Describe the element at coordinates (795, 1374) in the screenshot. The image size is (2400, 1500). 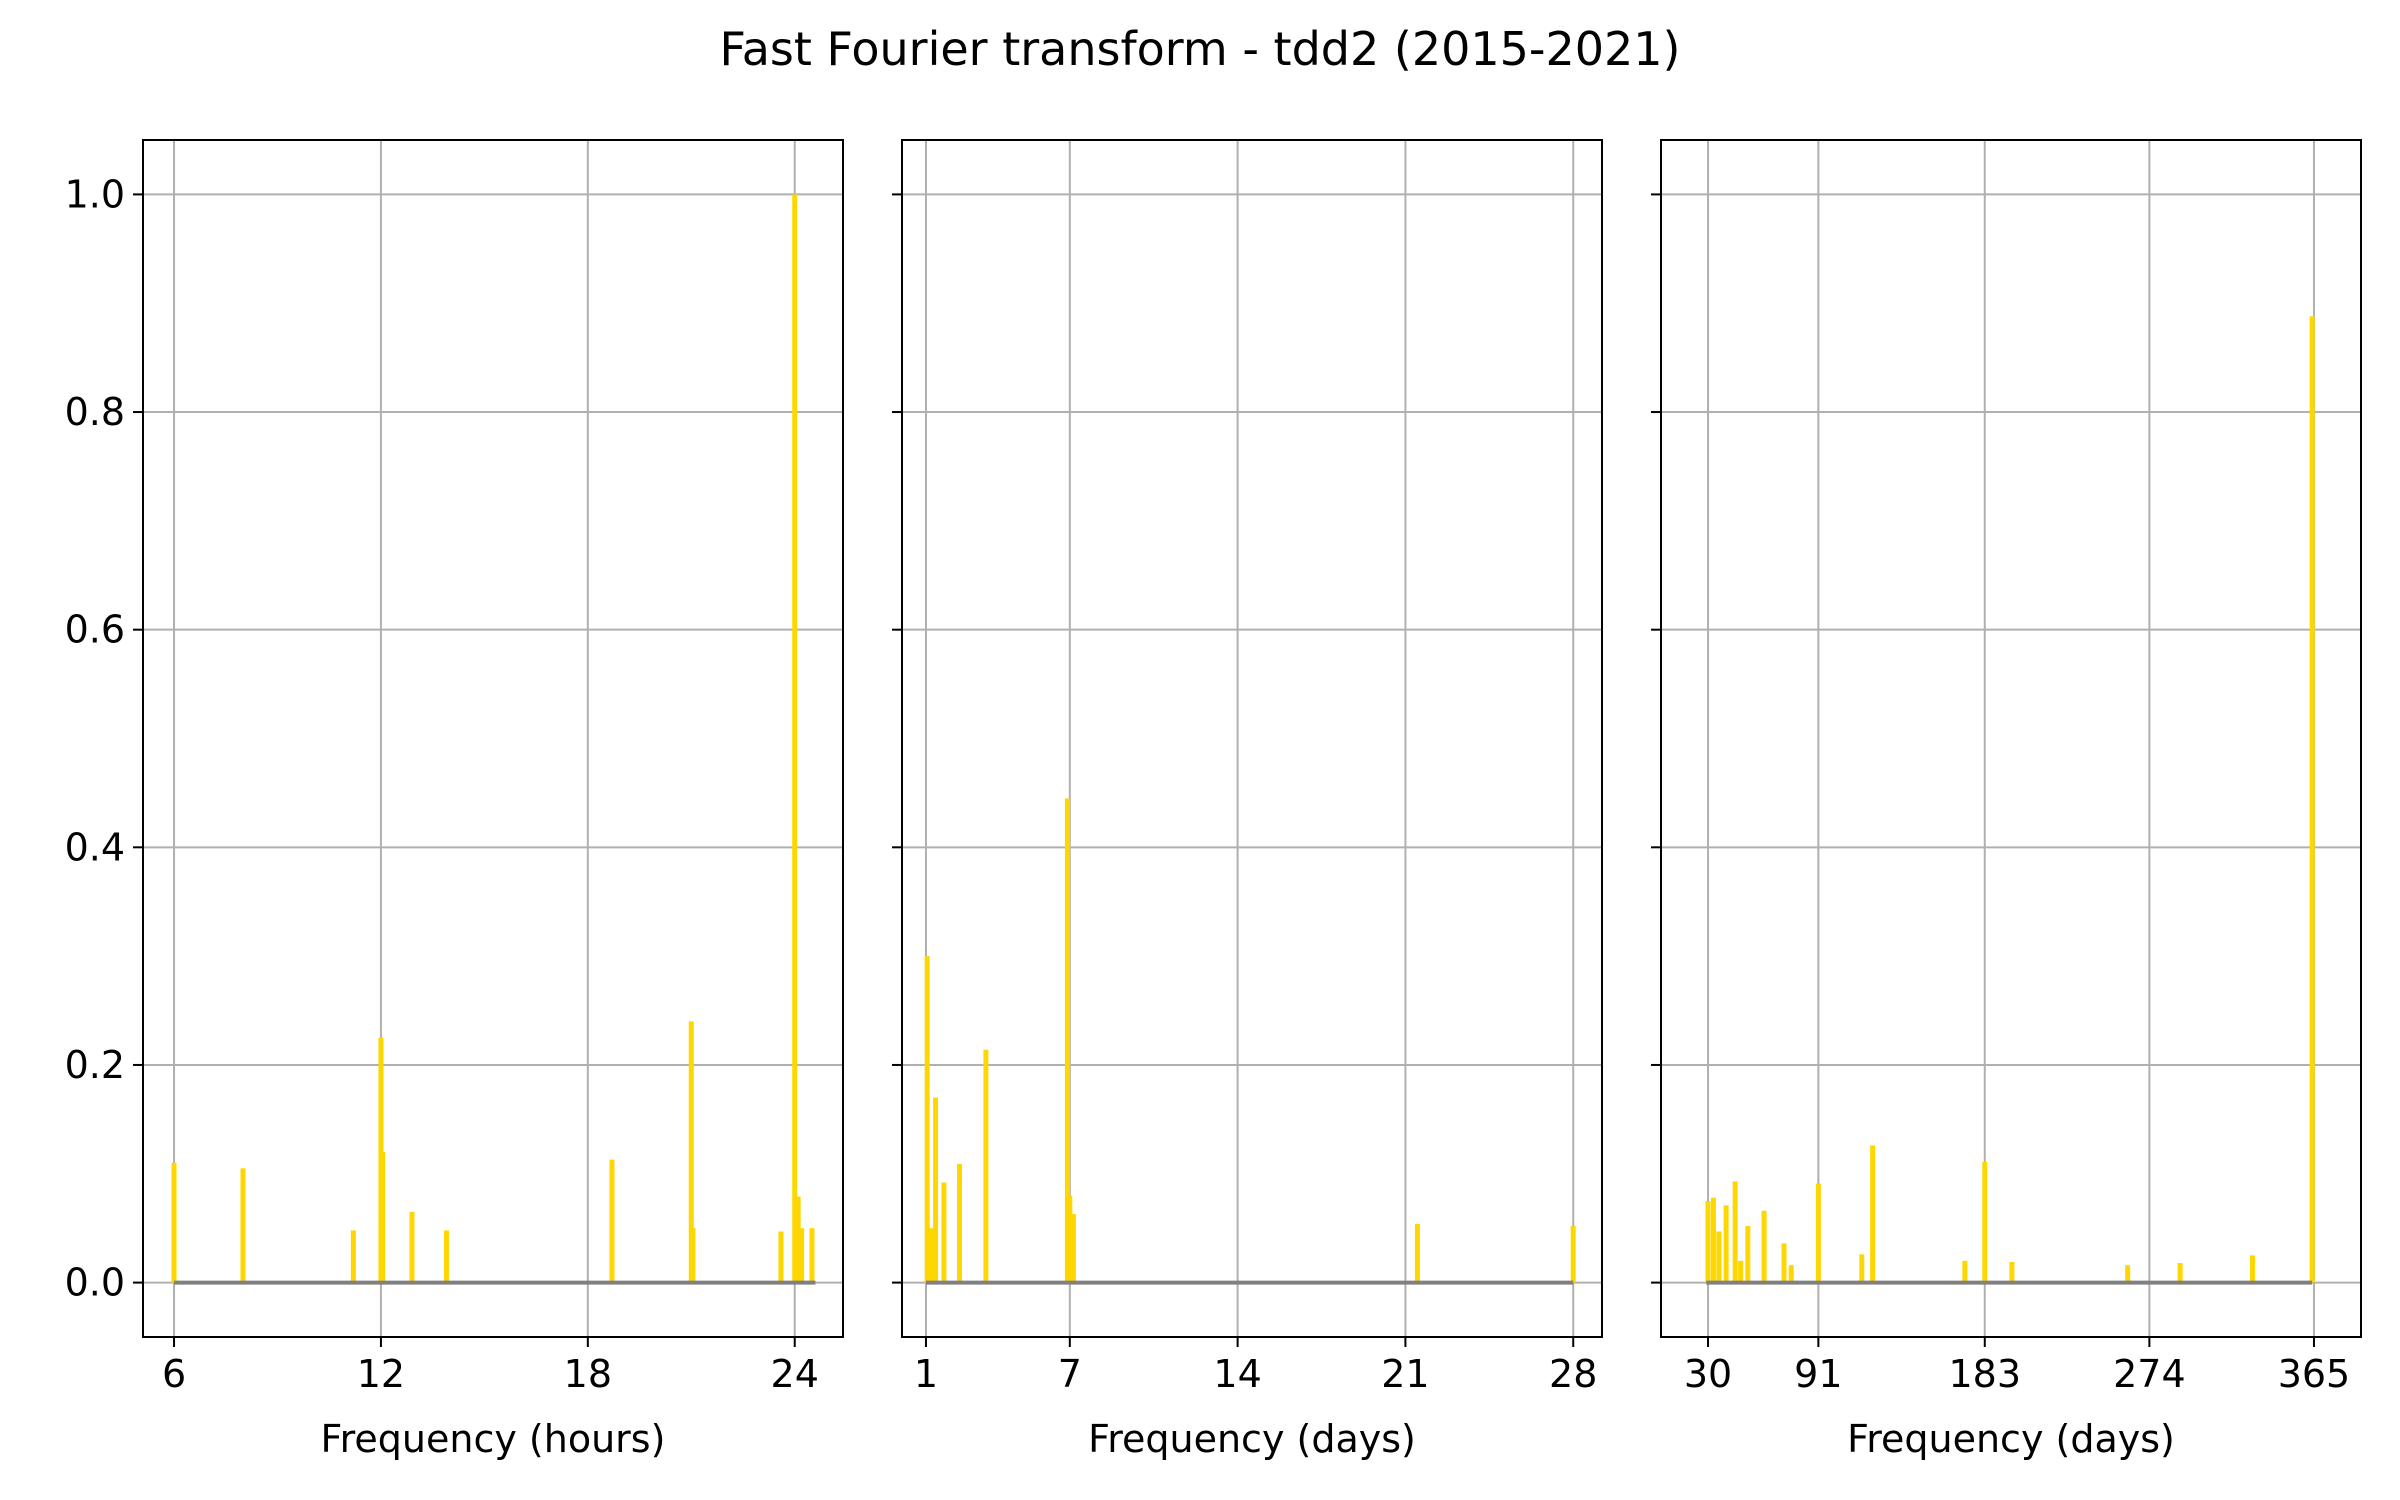
I see `x-tick-label: 24` at that location.